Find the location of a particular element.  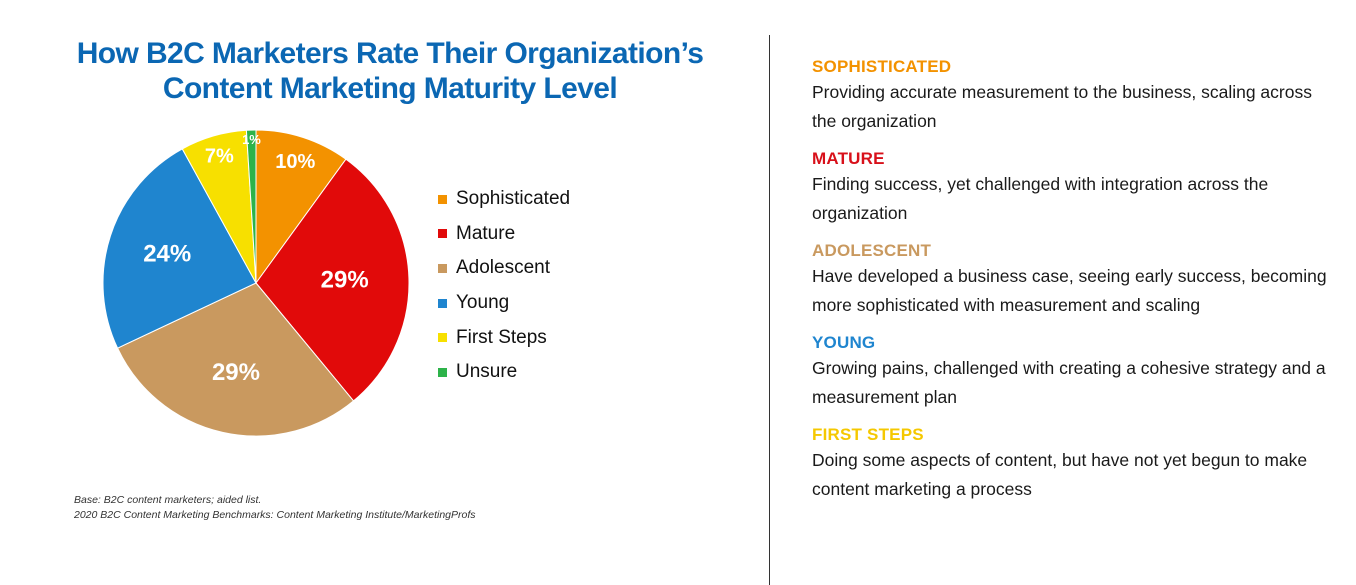

pie-slice-young is located at coordinates (179, 248).